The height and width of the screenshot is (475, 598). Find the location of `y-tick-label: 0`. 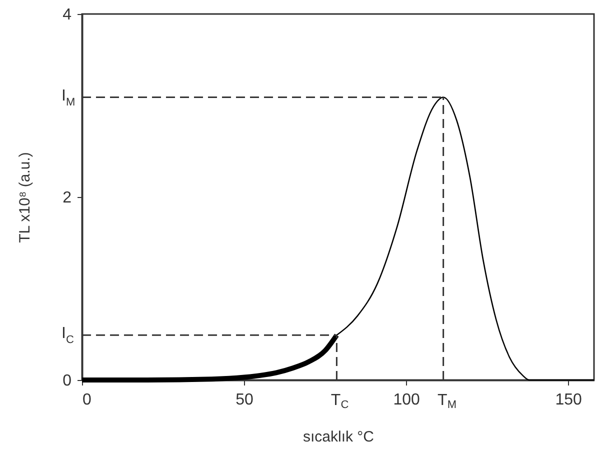

y-tick-label: 0 is located at coordinates (67, 381).